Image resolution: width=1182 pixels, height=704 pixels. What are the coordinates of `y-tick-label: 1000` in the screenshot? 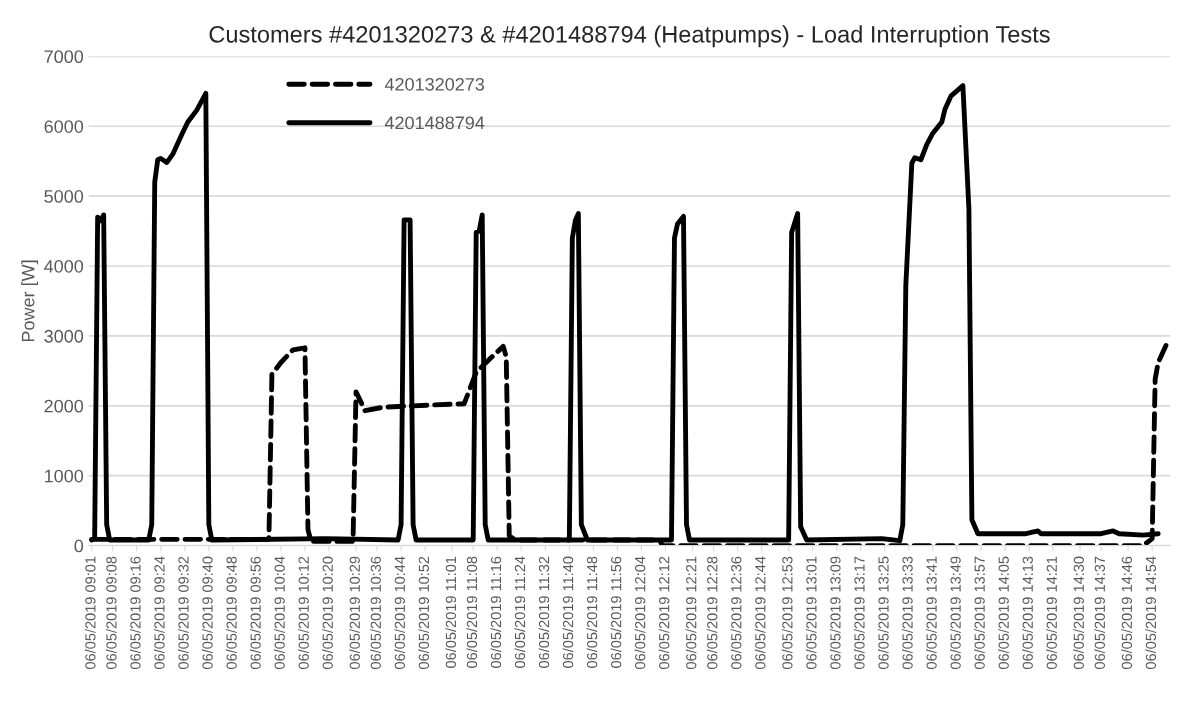 It's located at (64, 476).